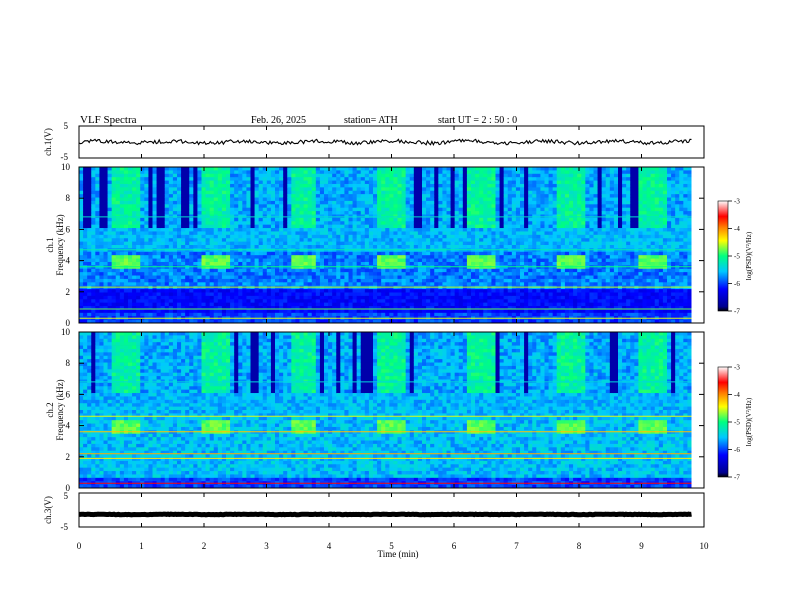 The height and width of the screenshot is (612, 792). I want to click on spec2-ytick: 6, so click(68, 394).